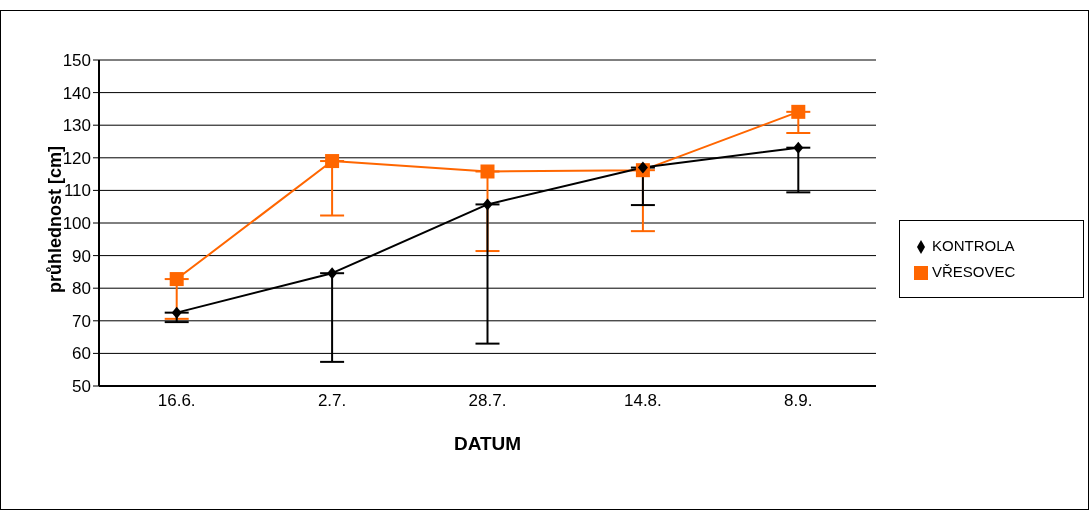 The image size is (1091, 512). What do you see at coordinates (487, 401) in the screenshot?
I see `x-tick-label: 28.7.` at bounding box center [487, 401].